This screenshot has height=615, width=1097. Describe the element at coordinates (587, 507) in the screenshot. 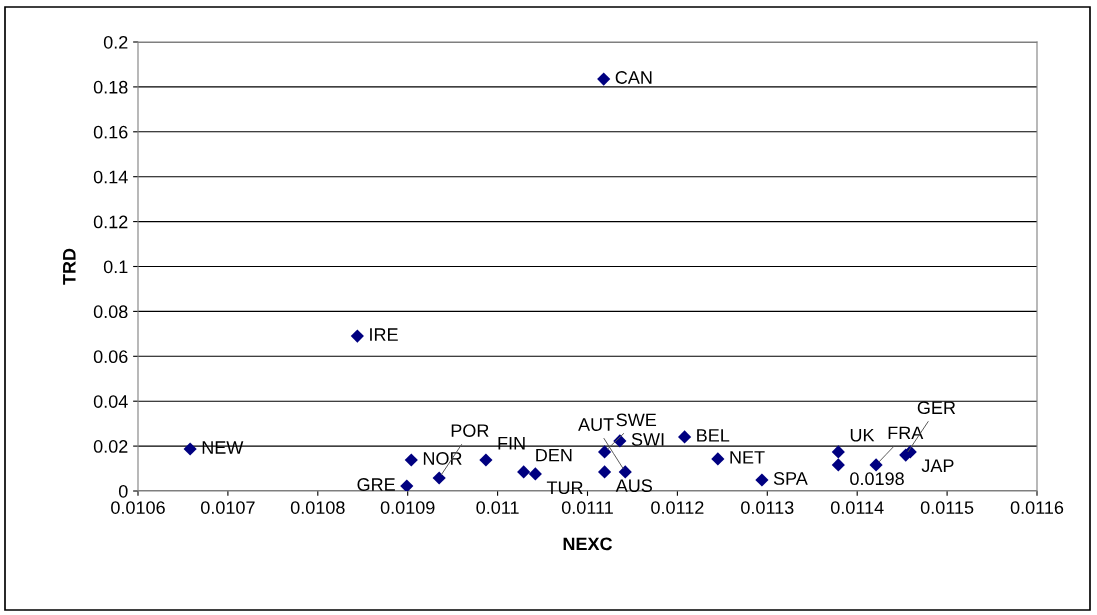

I see `x-tick-label: 0.0111` at that location.